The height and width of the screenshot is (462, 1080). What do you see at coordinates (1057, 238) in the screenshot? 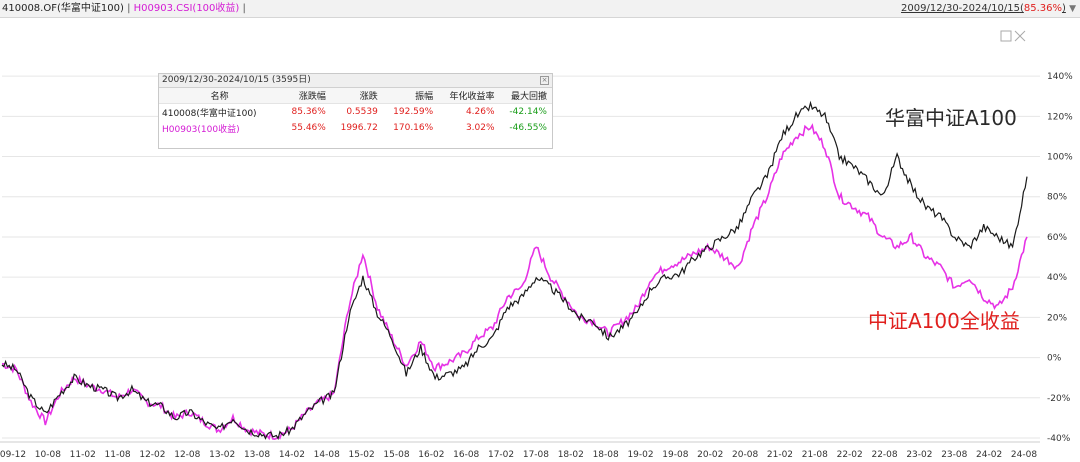
I see `y-tick-label: 60%` at bounding box center [1057, 238].